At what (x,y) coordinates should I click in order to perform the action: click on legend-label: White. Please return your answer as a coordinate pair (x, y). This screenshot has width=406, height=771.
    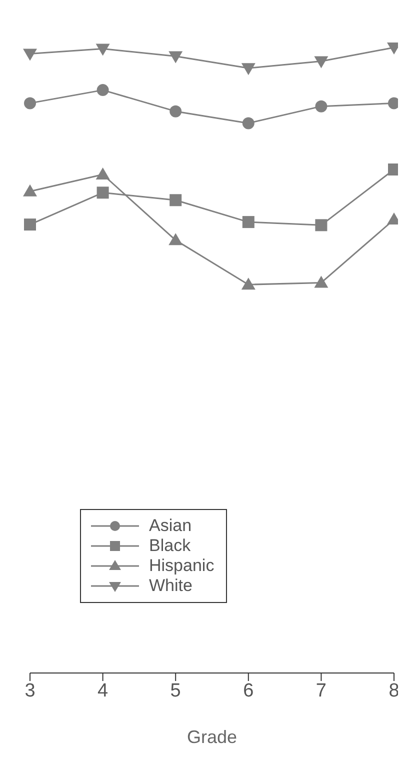
    Looking at the image, I should click on (170, 586).